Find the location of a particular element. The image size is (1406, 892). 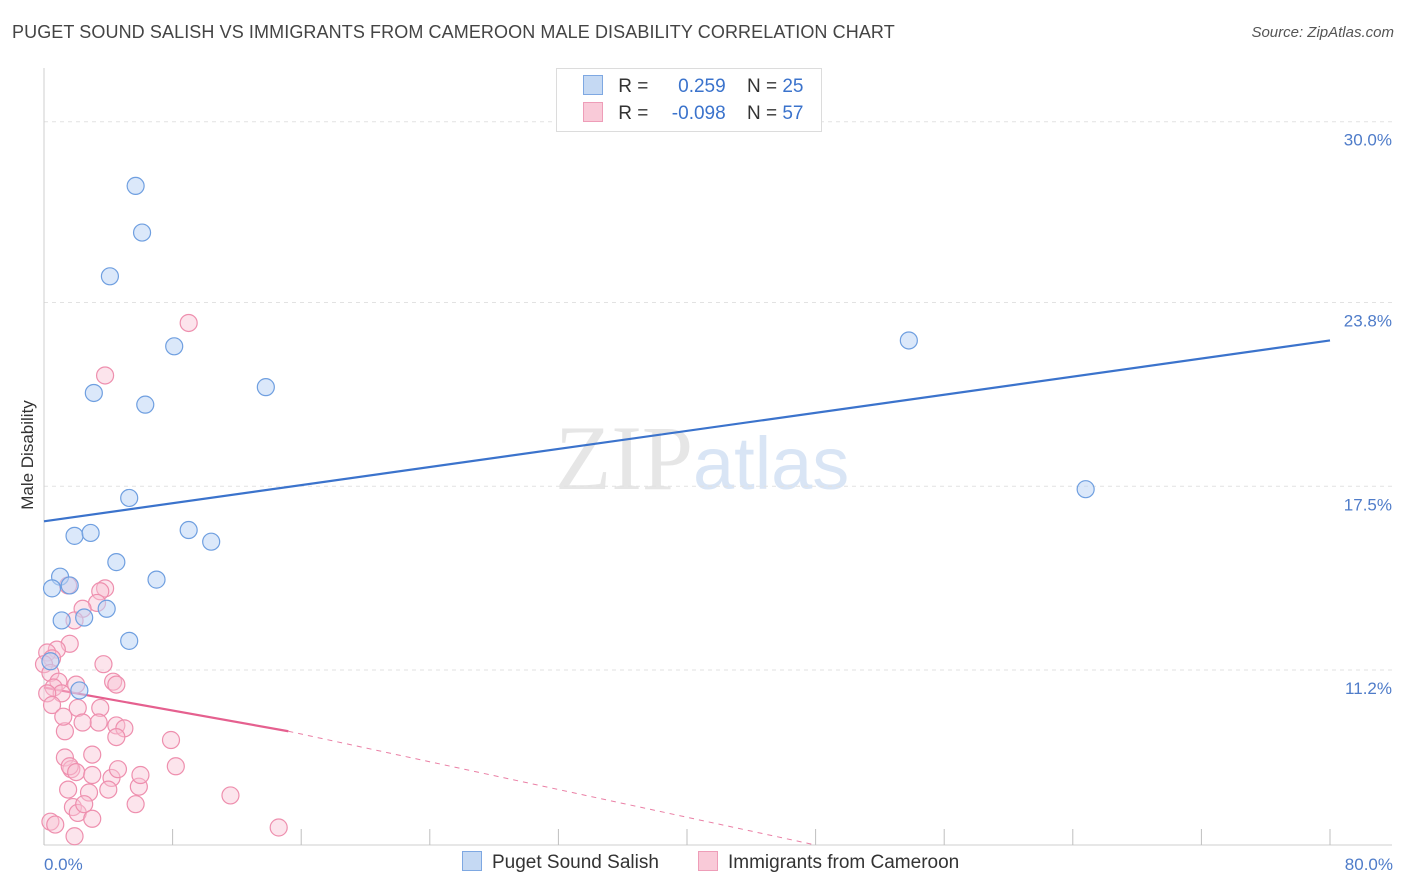

stats-legend: R = 0.259 N = 25 R = -0.098 N = 57 is located at coordinates (689, 100).